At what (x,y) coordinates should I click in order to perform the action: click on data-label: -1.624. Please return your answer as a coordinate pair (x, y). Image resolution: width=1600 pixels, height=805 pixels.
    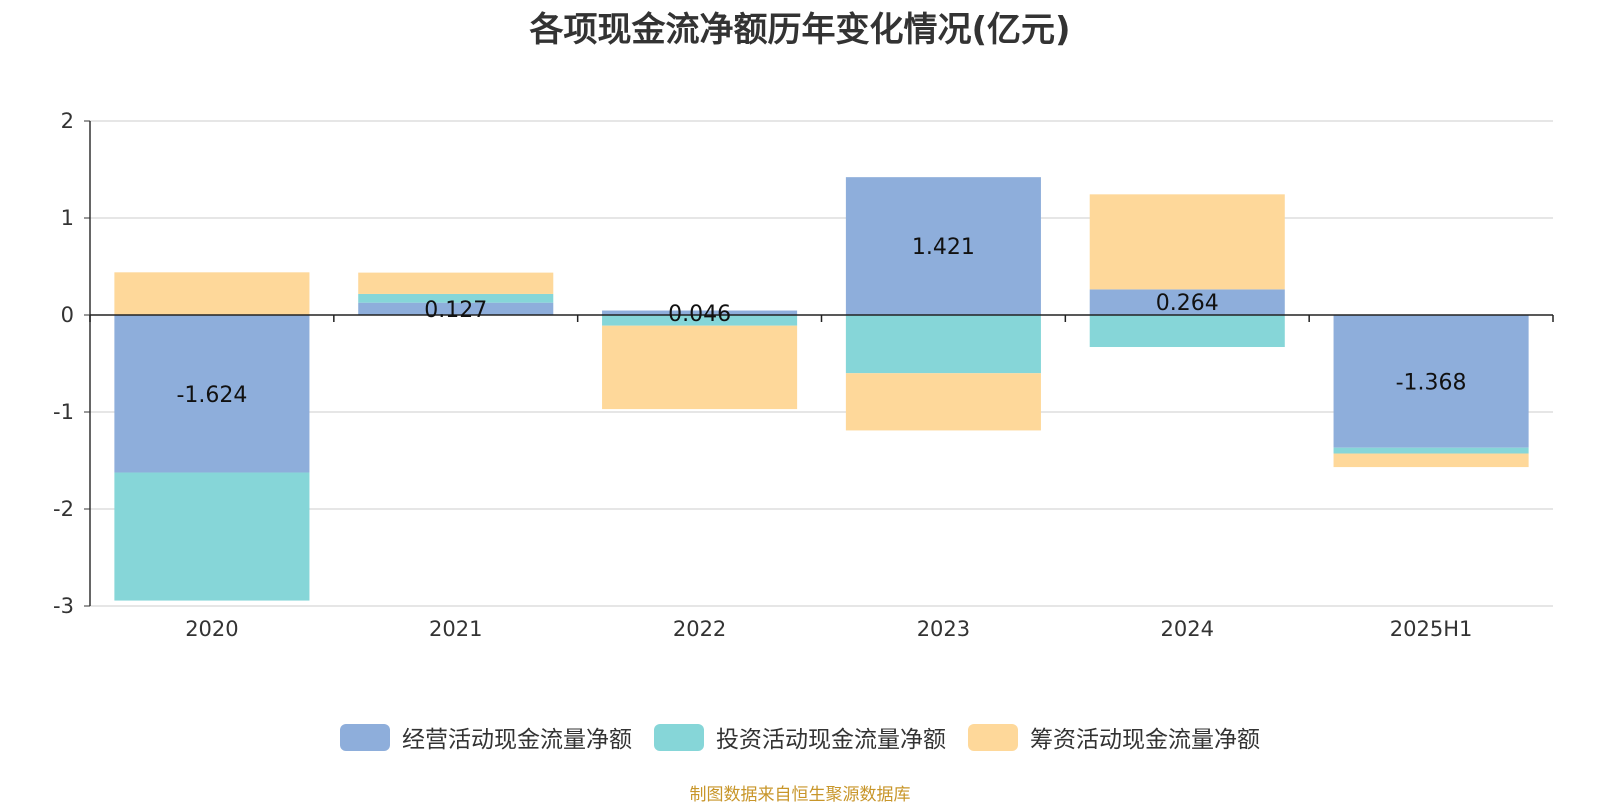
    Looking at the image, I should click on (211, 395).